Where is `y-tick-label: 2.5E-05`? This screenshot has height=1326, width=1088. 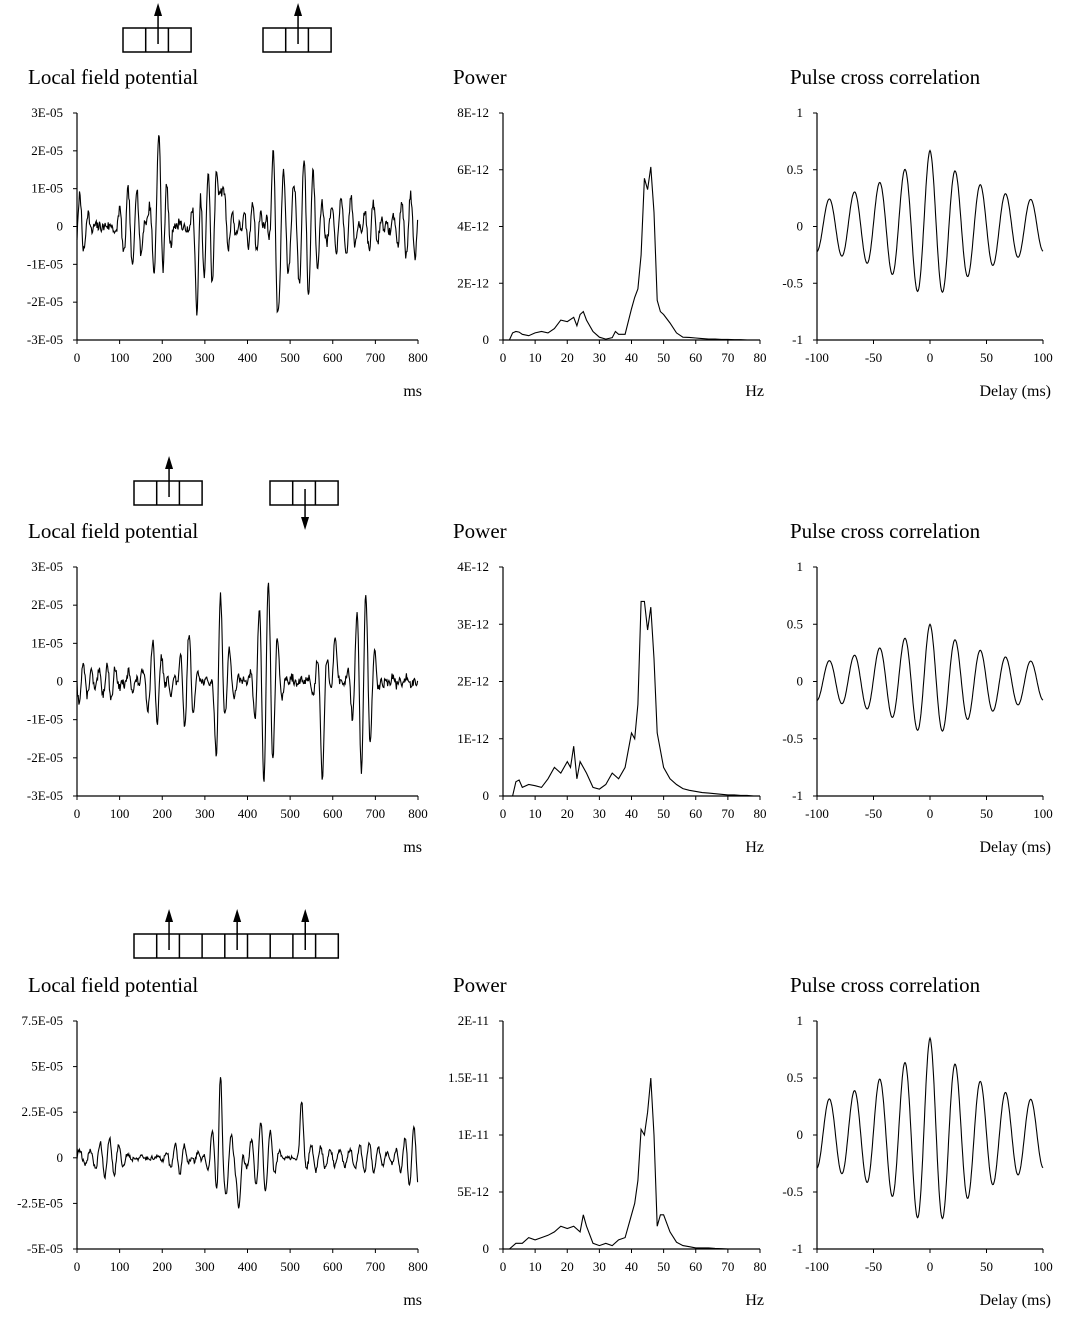
y-tick-label: 2.5E-05 is located at coordinates (42, 1111).